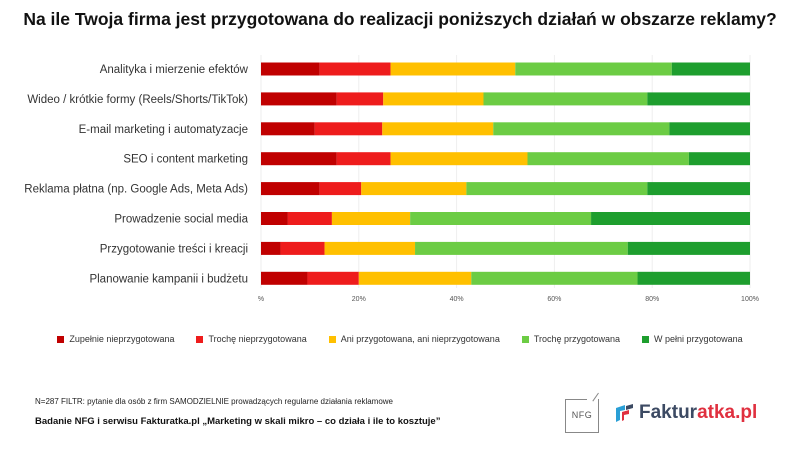 Image resolution: width=800 pixels, height=450 pixels. What do you see at coordinates (624, 413) in the screenshot?
I see `fakturatka-logo-icon` at bounding box center [624, 413].